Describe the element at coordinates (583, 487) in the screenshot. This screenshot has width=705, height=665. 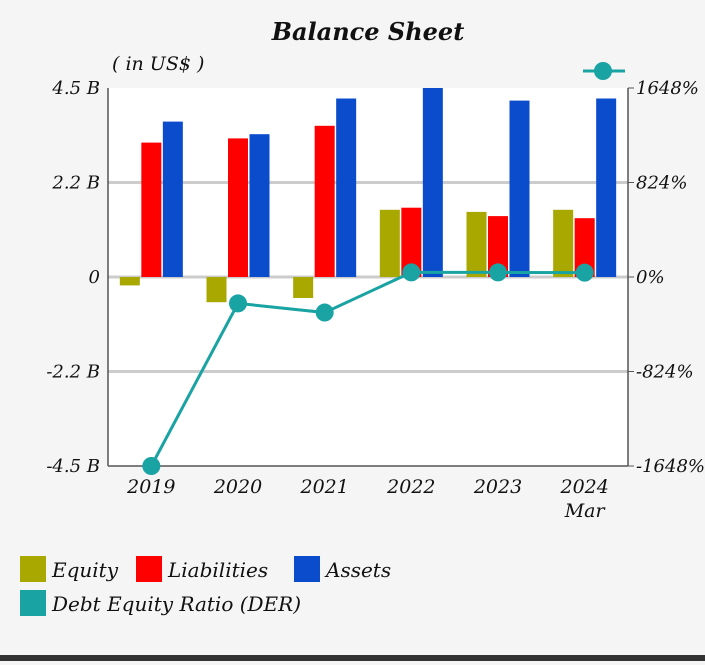
I see `x-tick-label: 2024` at that location.